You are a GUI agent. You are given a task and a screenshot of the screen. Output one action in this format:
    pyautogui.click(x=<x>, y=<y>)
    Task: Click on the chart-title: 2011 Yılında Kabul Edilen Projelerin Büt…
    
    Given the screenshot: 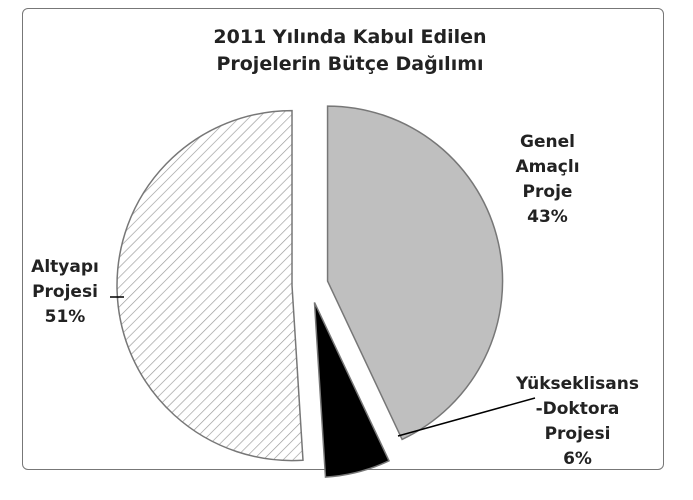 What is the action you would take?
    pyautogui.click(x=350, y=50)
    